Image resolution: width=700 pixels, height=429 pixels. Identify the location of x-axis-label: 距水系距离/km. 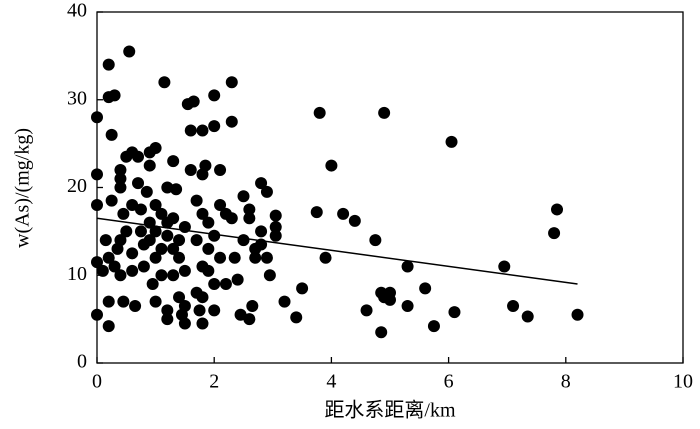
(390, 410).